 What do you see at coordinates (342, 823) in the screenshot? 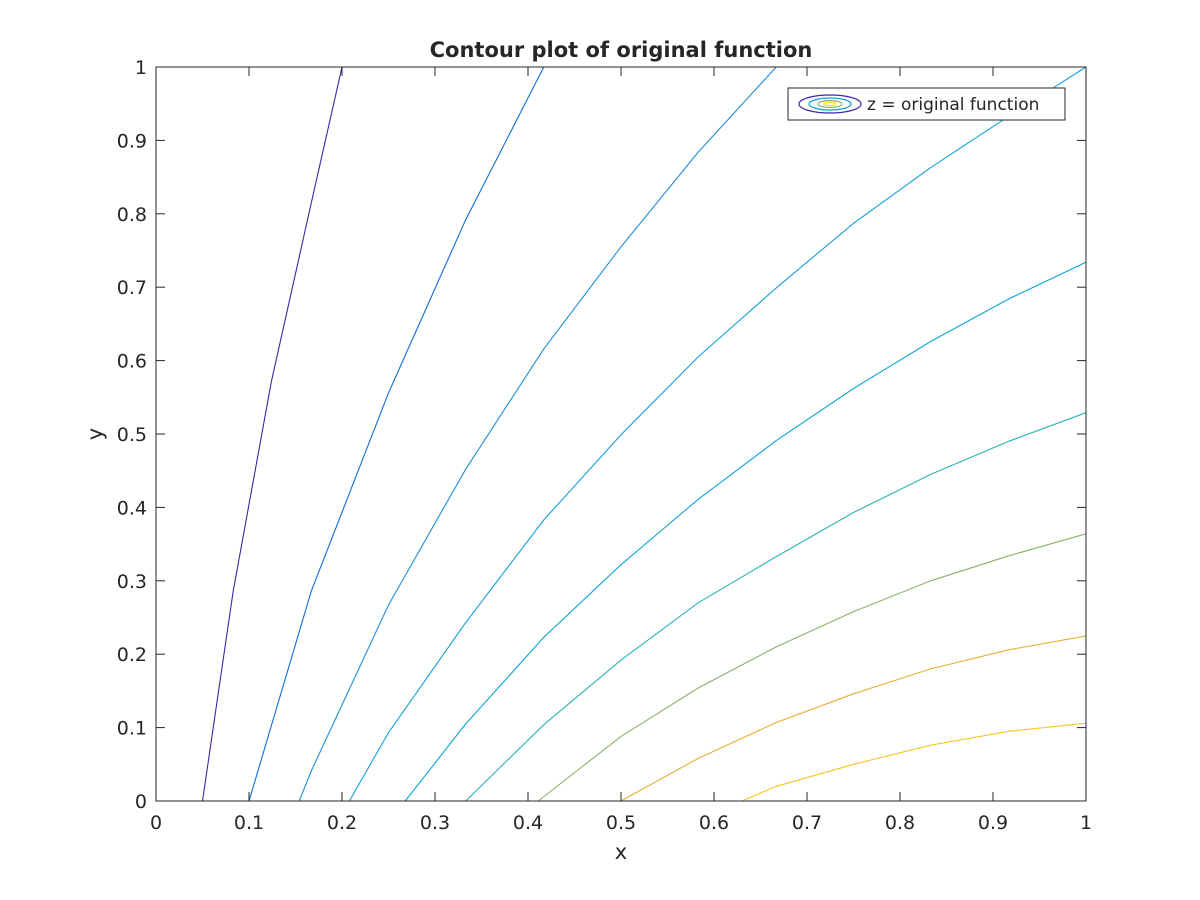
I see `x-tick-label: 0.2` at bounding box center [342, 823].